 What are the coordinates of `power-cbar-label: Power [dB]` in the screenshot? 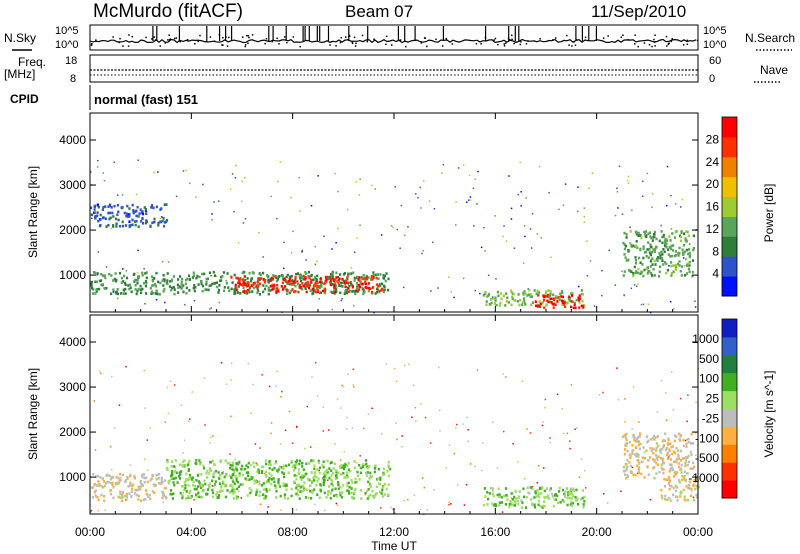 It's located at (769, 213).